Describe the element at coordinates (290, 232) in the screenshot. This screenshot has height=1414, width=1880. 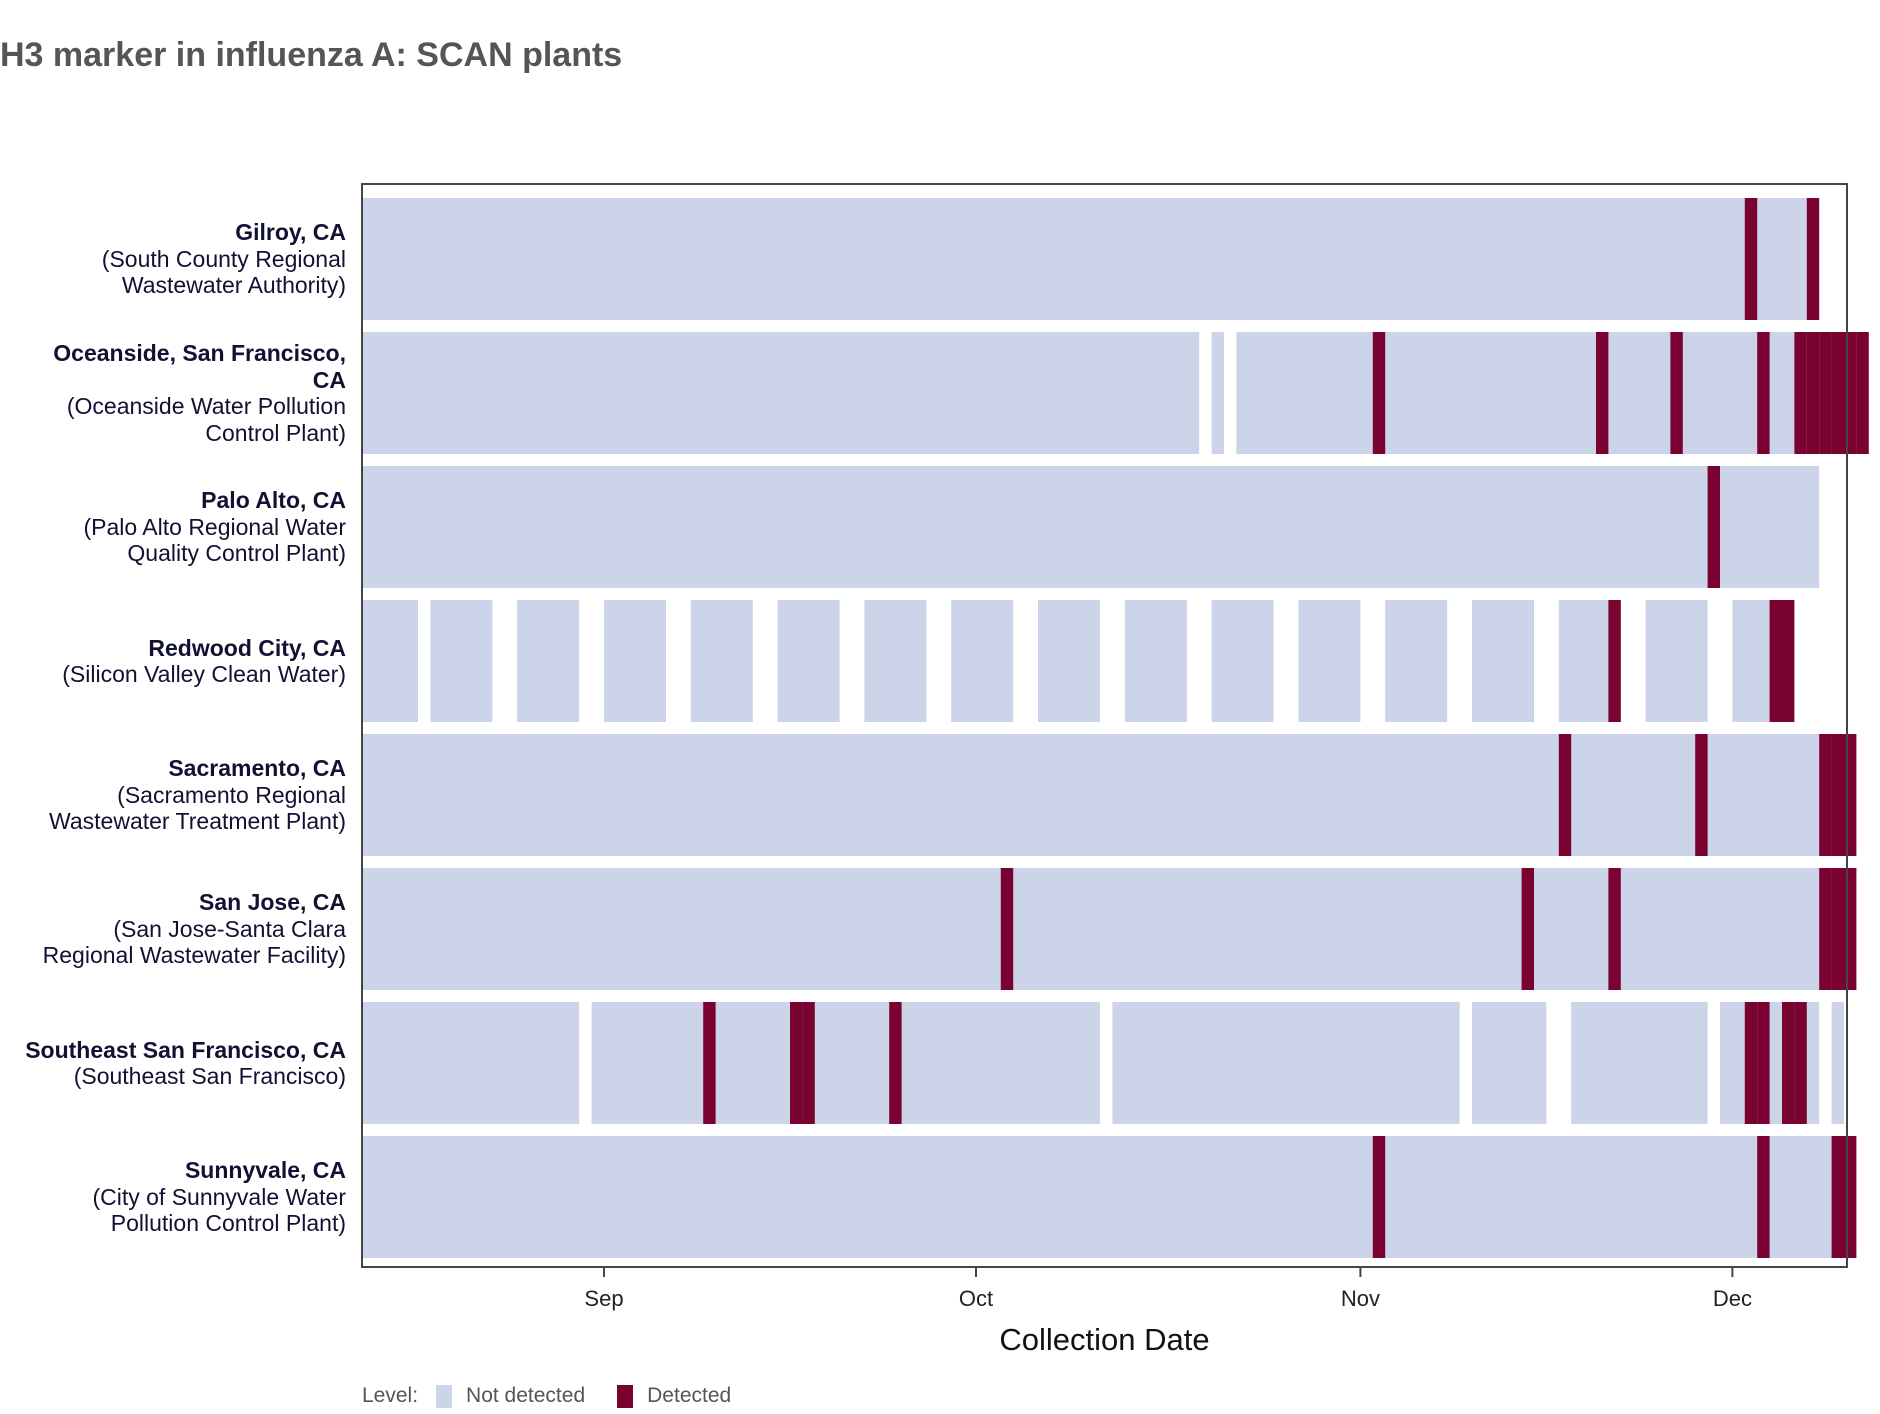
I see `row-label-location: Gilroy, CA` at that location.